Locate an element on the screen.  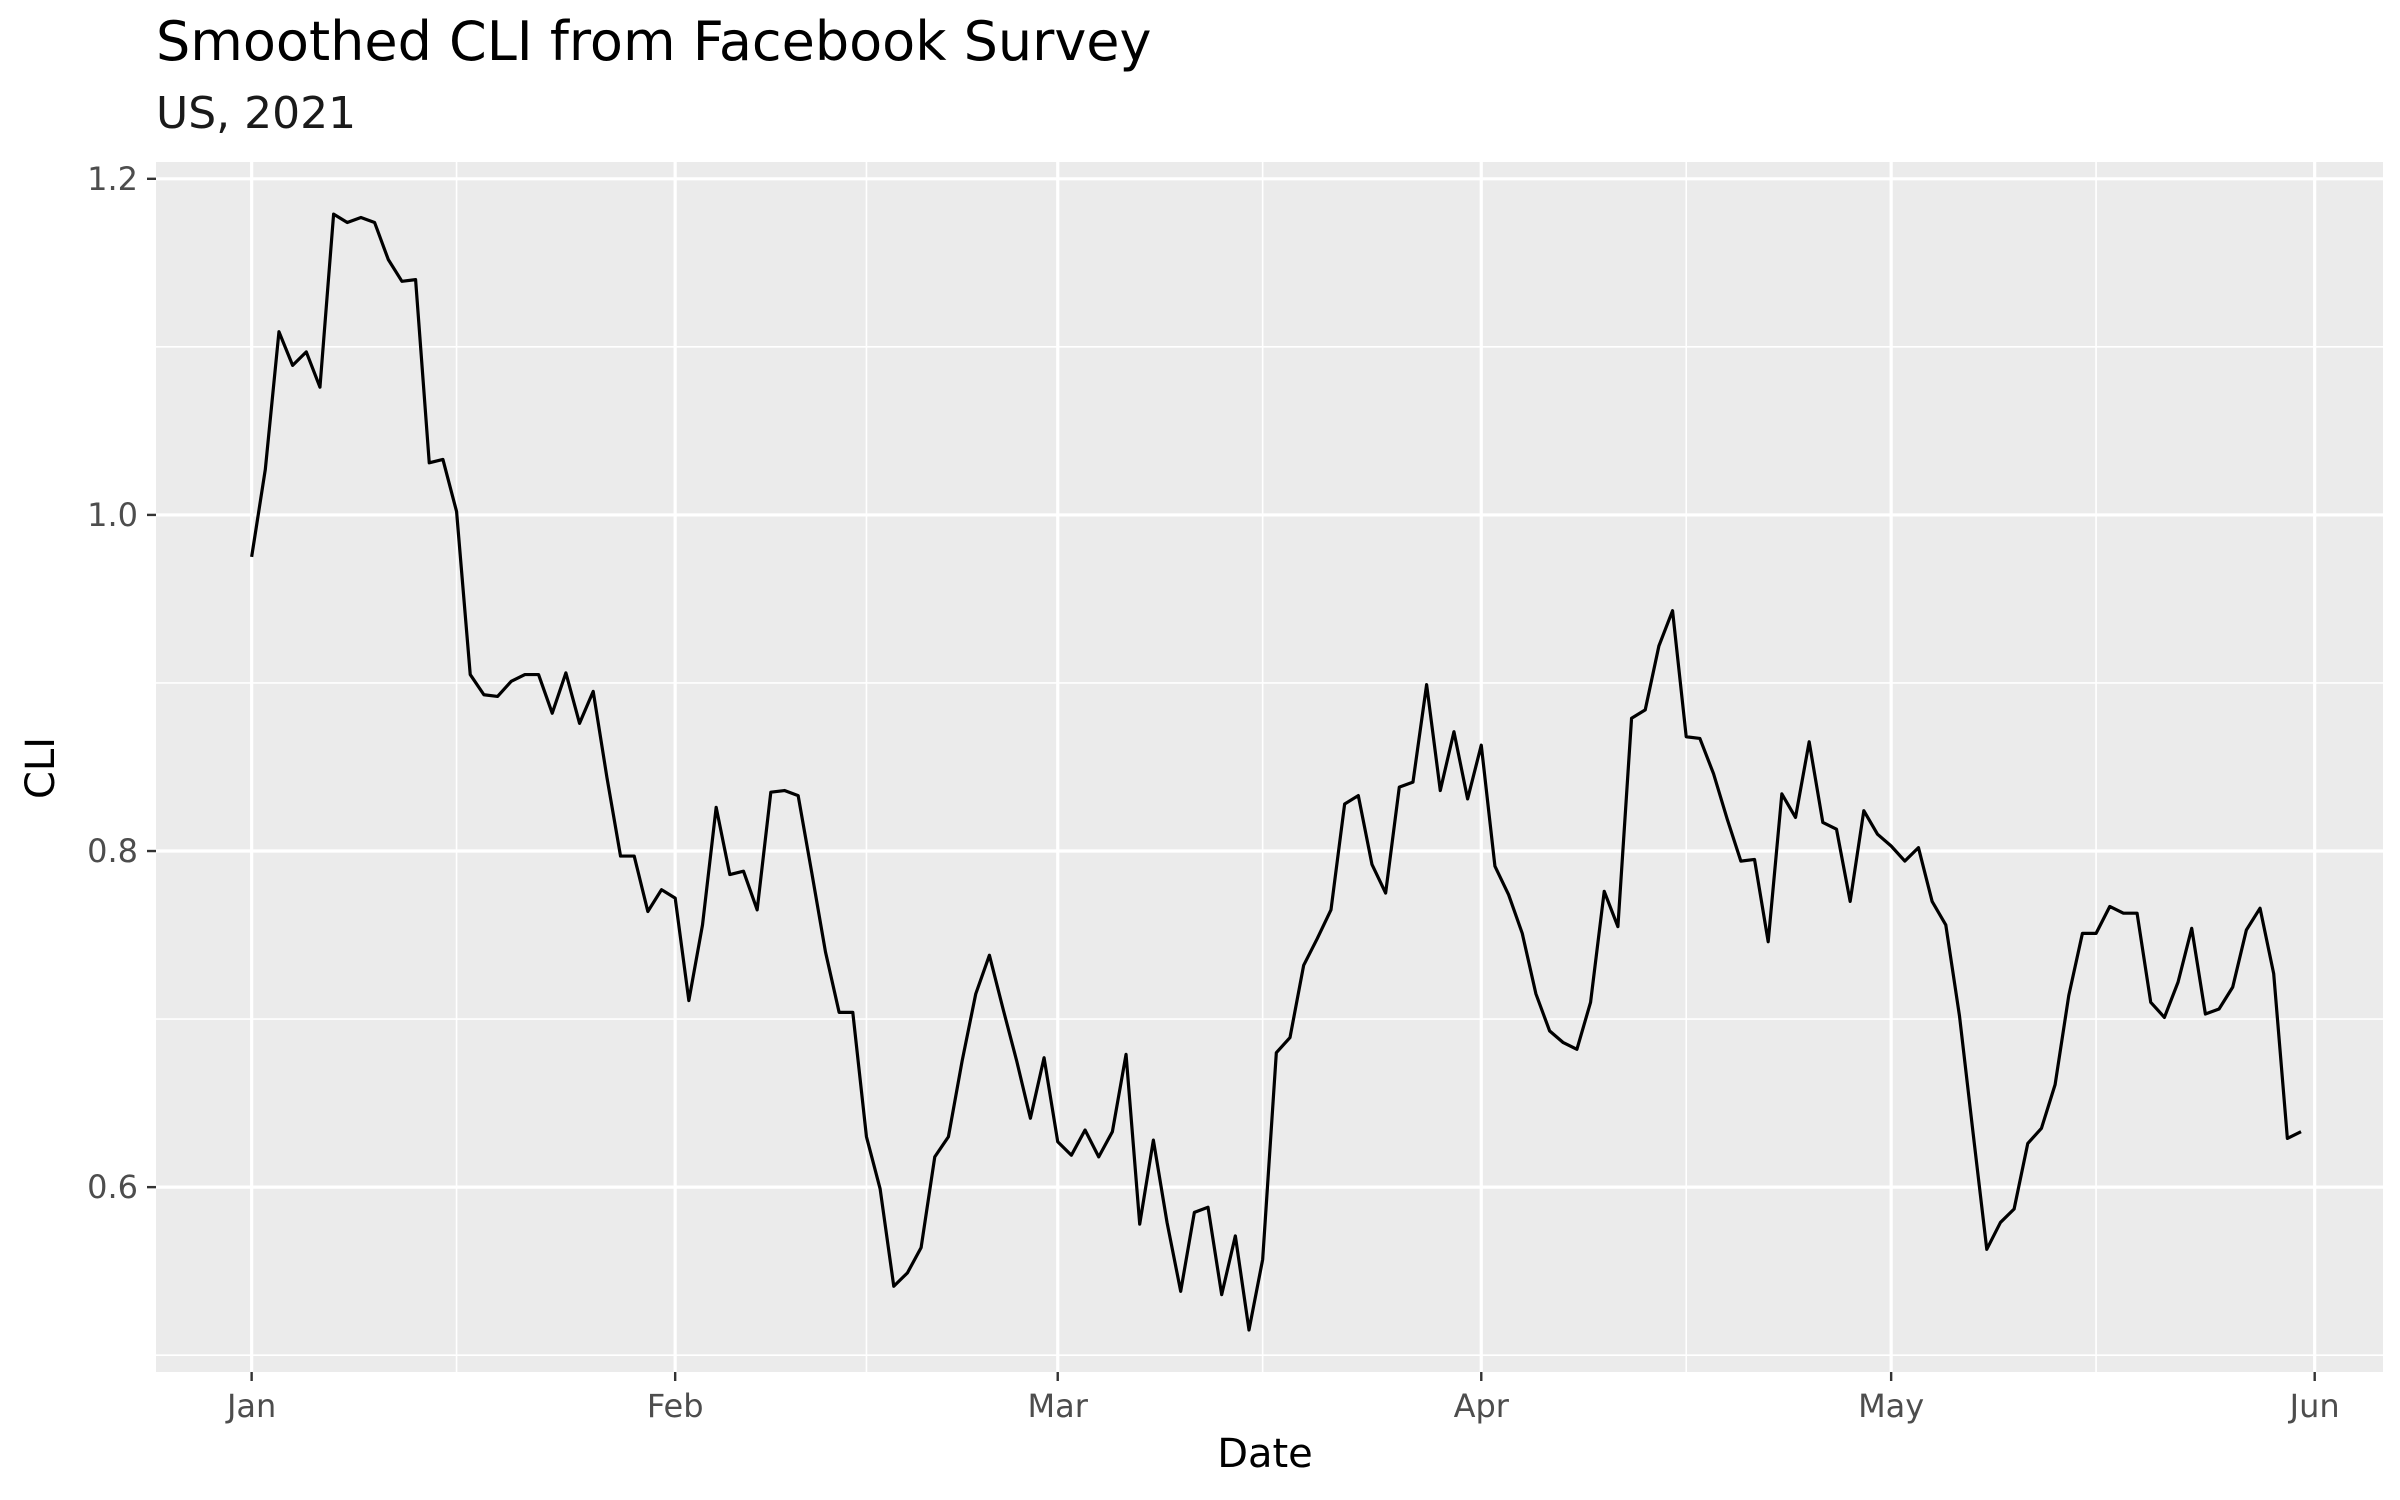
chart-title: Smoothed CLI from Facebook Survey is located at coordinates (653, 41).